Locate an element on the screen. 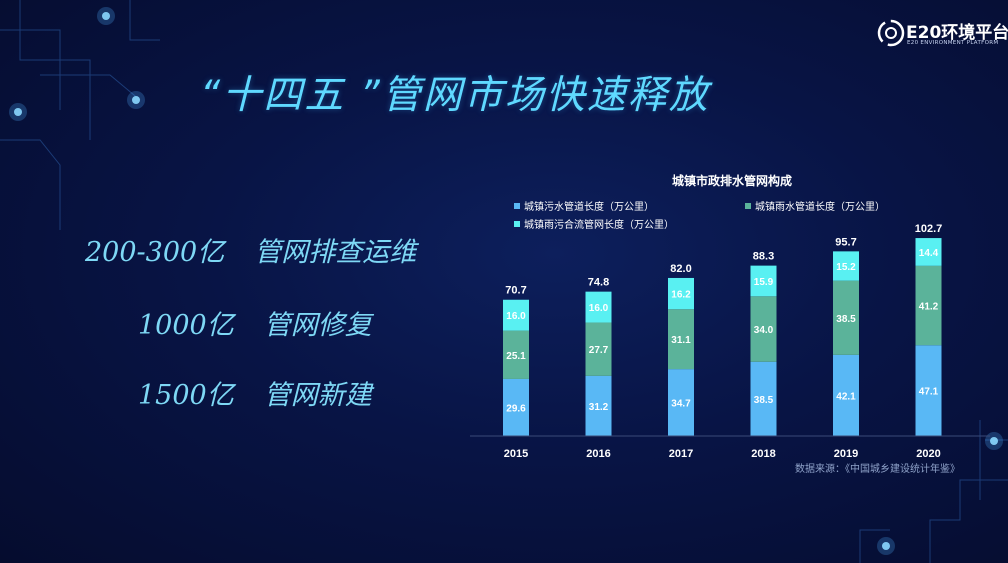 The width and height of the screenshot is (1008, 563). x-tick-label: 2019 is located at coordinates (846, 454).